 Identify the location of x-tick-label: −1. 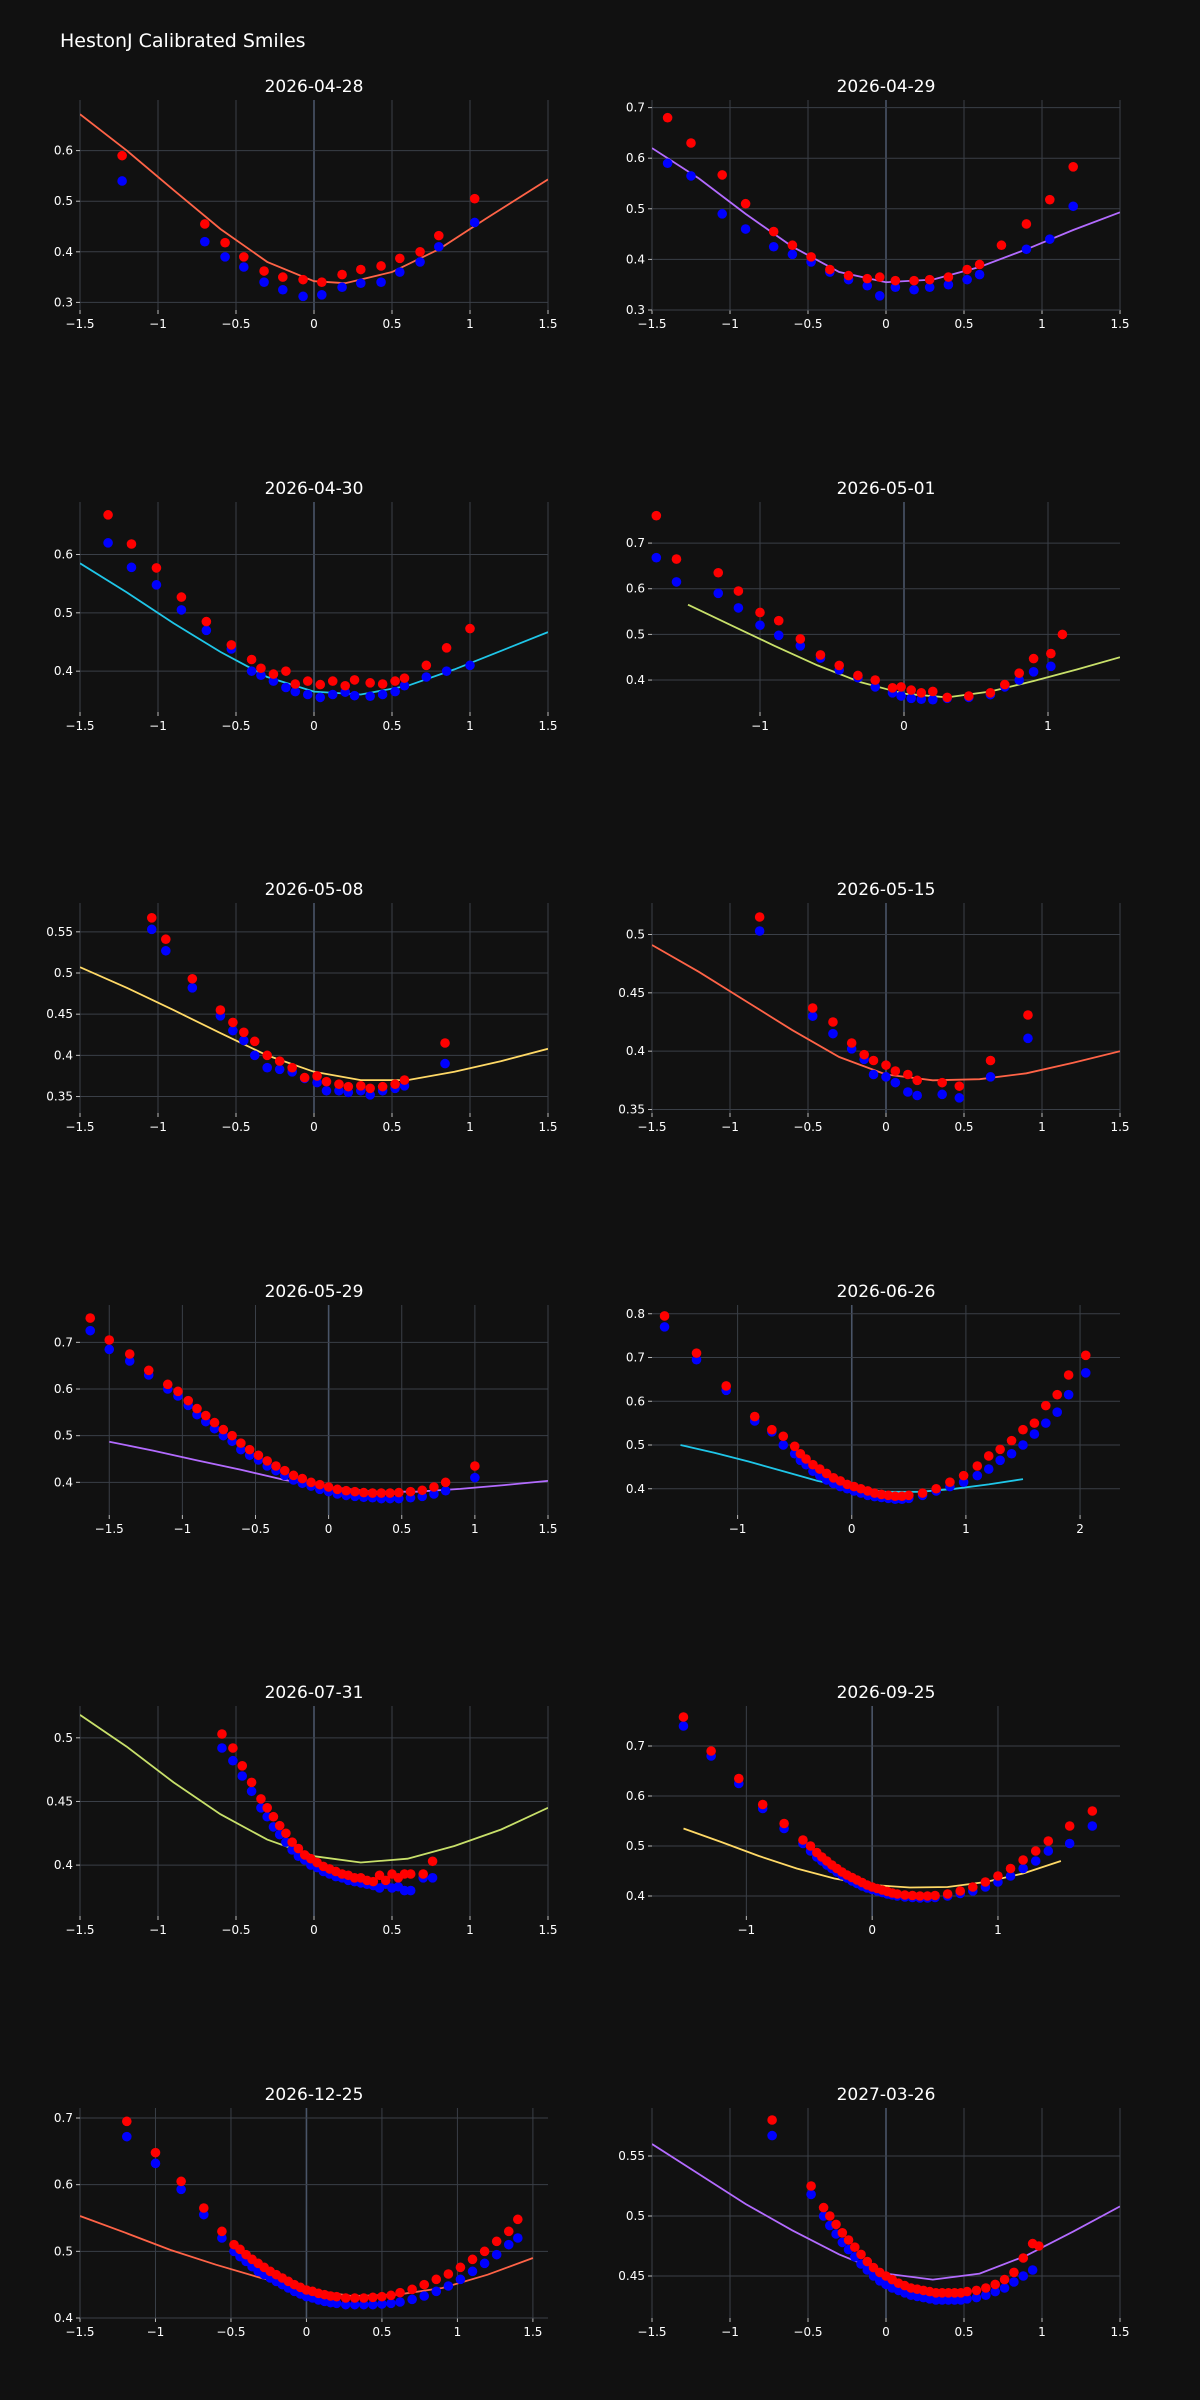
(156, 2332).